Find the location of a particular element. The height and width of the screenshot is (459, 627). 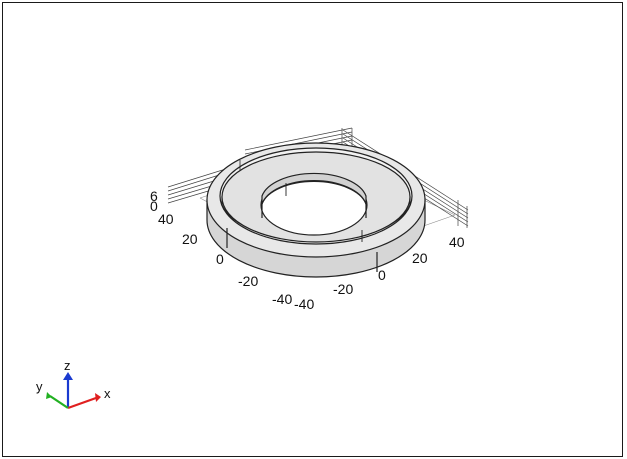

triad-z-label: z is located at coordinates (67, 365).